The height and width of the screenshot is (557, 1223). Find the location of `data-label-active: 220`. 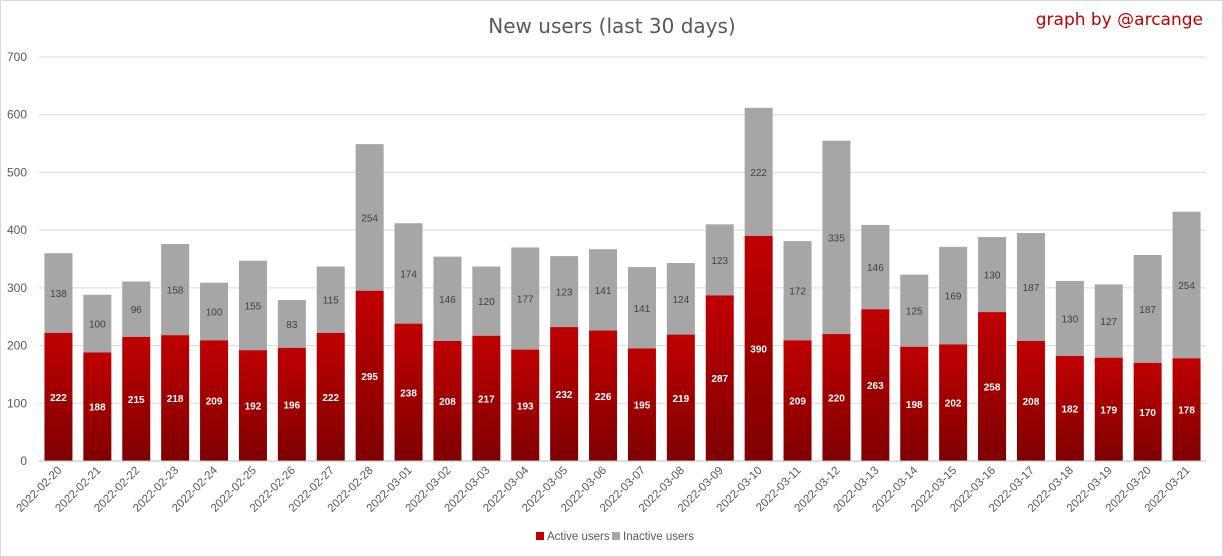

data-label-active: 220 is located at coordinates (836, 399).